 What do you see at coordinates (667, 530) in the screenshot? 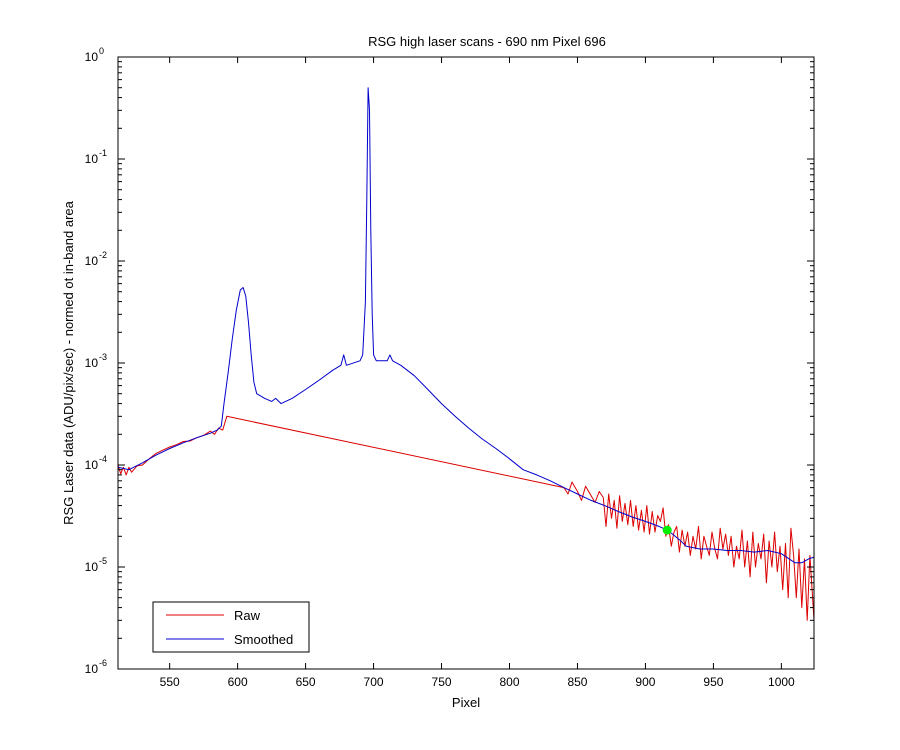
I see `marker-point` at bounding box center [667, 530].